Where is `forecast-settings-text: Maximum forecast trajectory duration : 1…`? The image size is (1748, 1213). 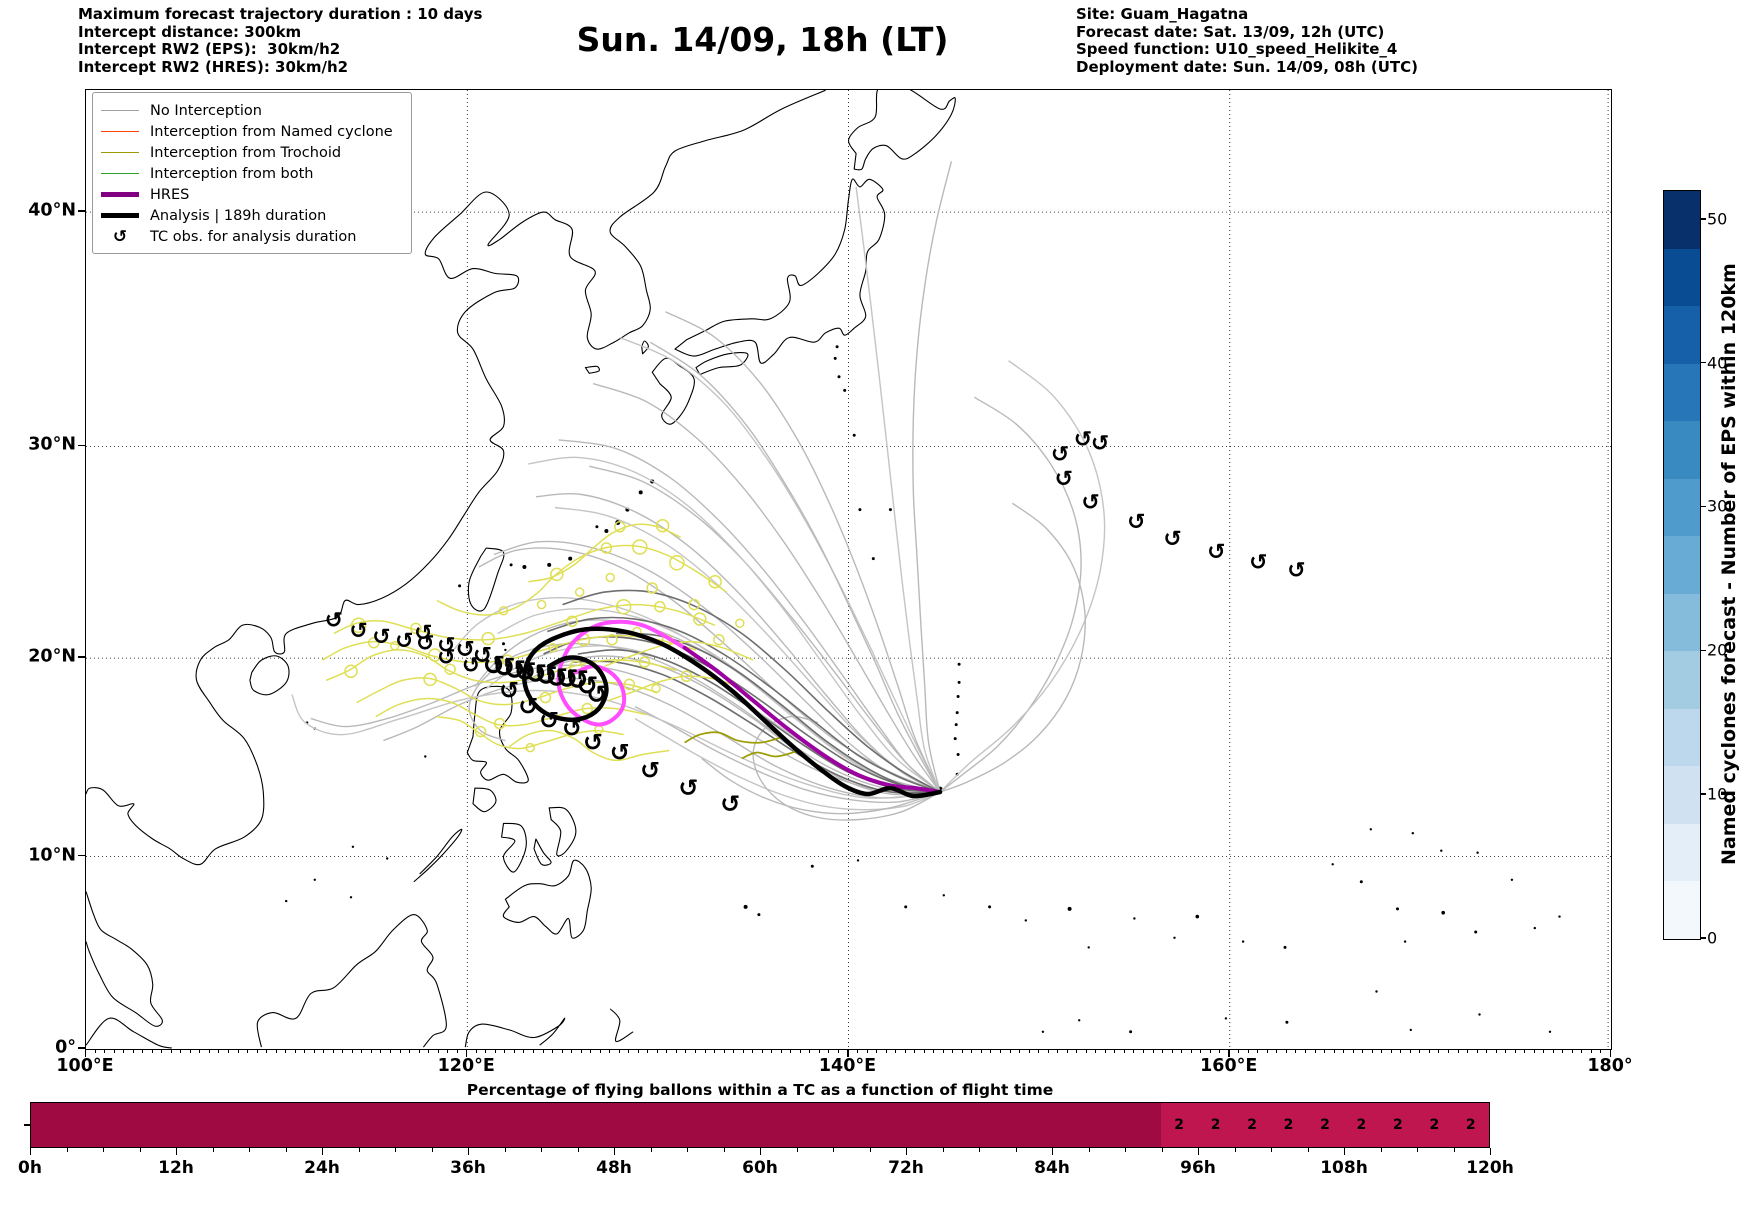
forecast-settings-text: Maximum forecast trajectory duration : 1… is located at coordinates (280, 40).